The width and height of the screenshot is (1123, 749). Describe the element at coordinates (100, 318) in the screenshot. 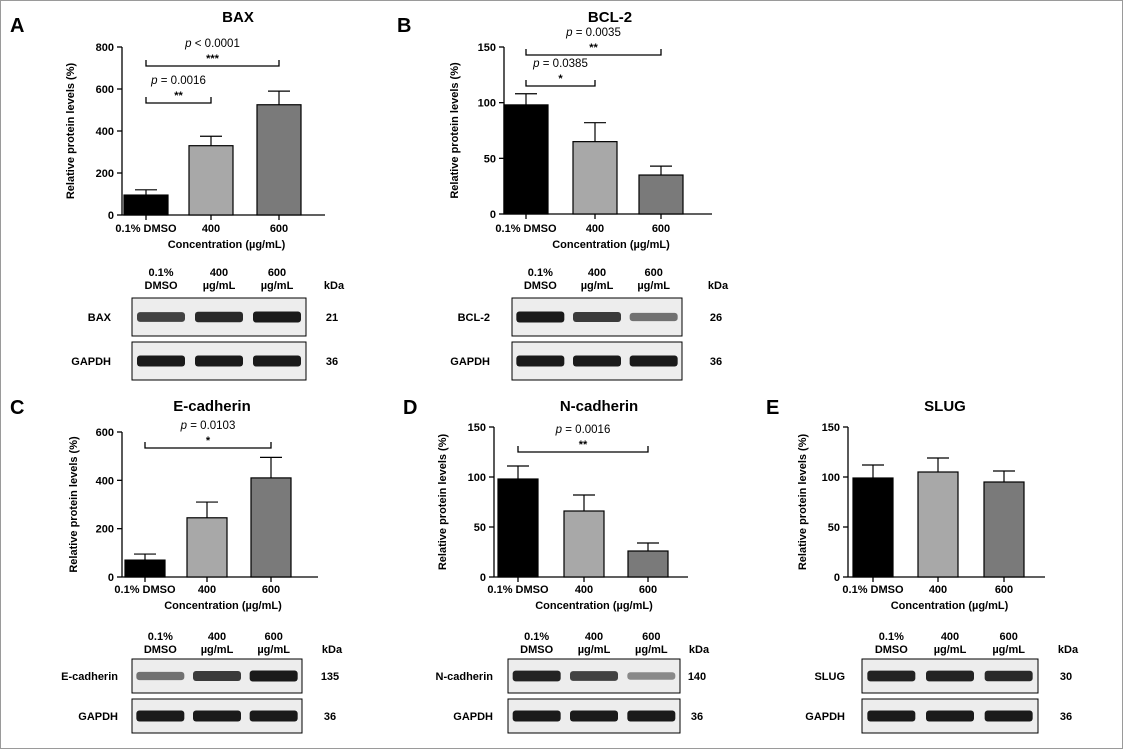

I see `blot-row-label: BAX` at that location.